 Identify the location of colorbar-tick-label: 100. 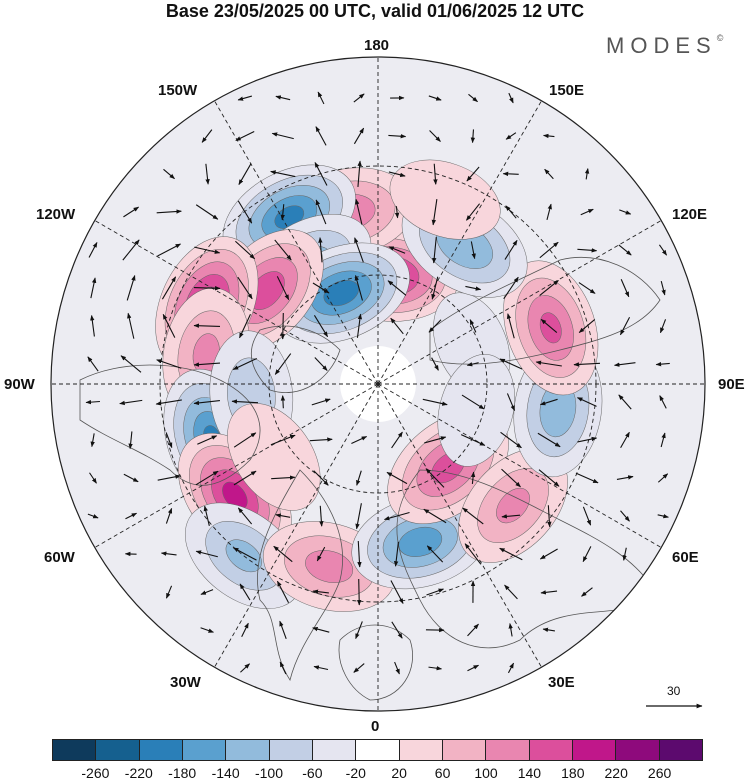
(486, 773).